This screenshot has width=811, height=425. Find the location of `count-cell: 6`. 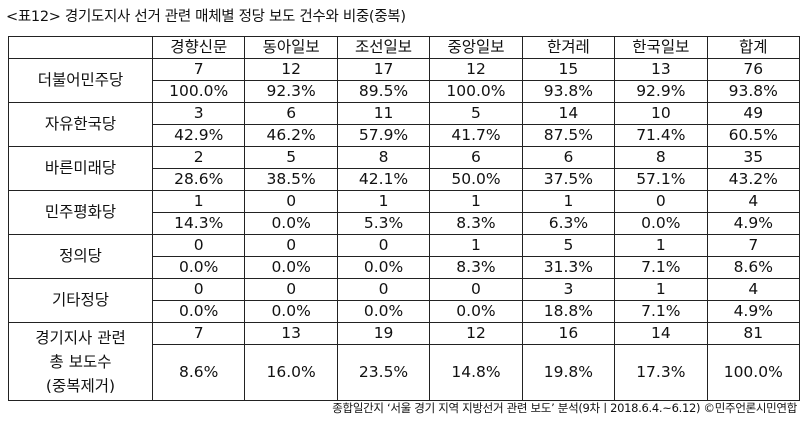

count-cell: 6 is located at coordinates (476, 157).